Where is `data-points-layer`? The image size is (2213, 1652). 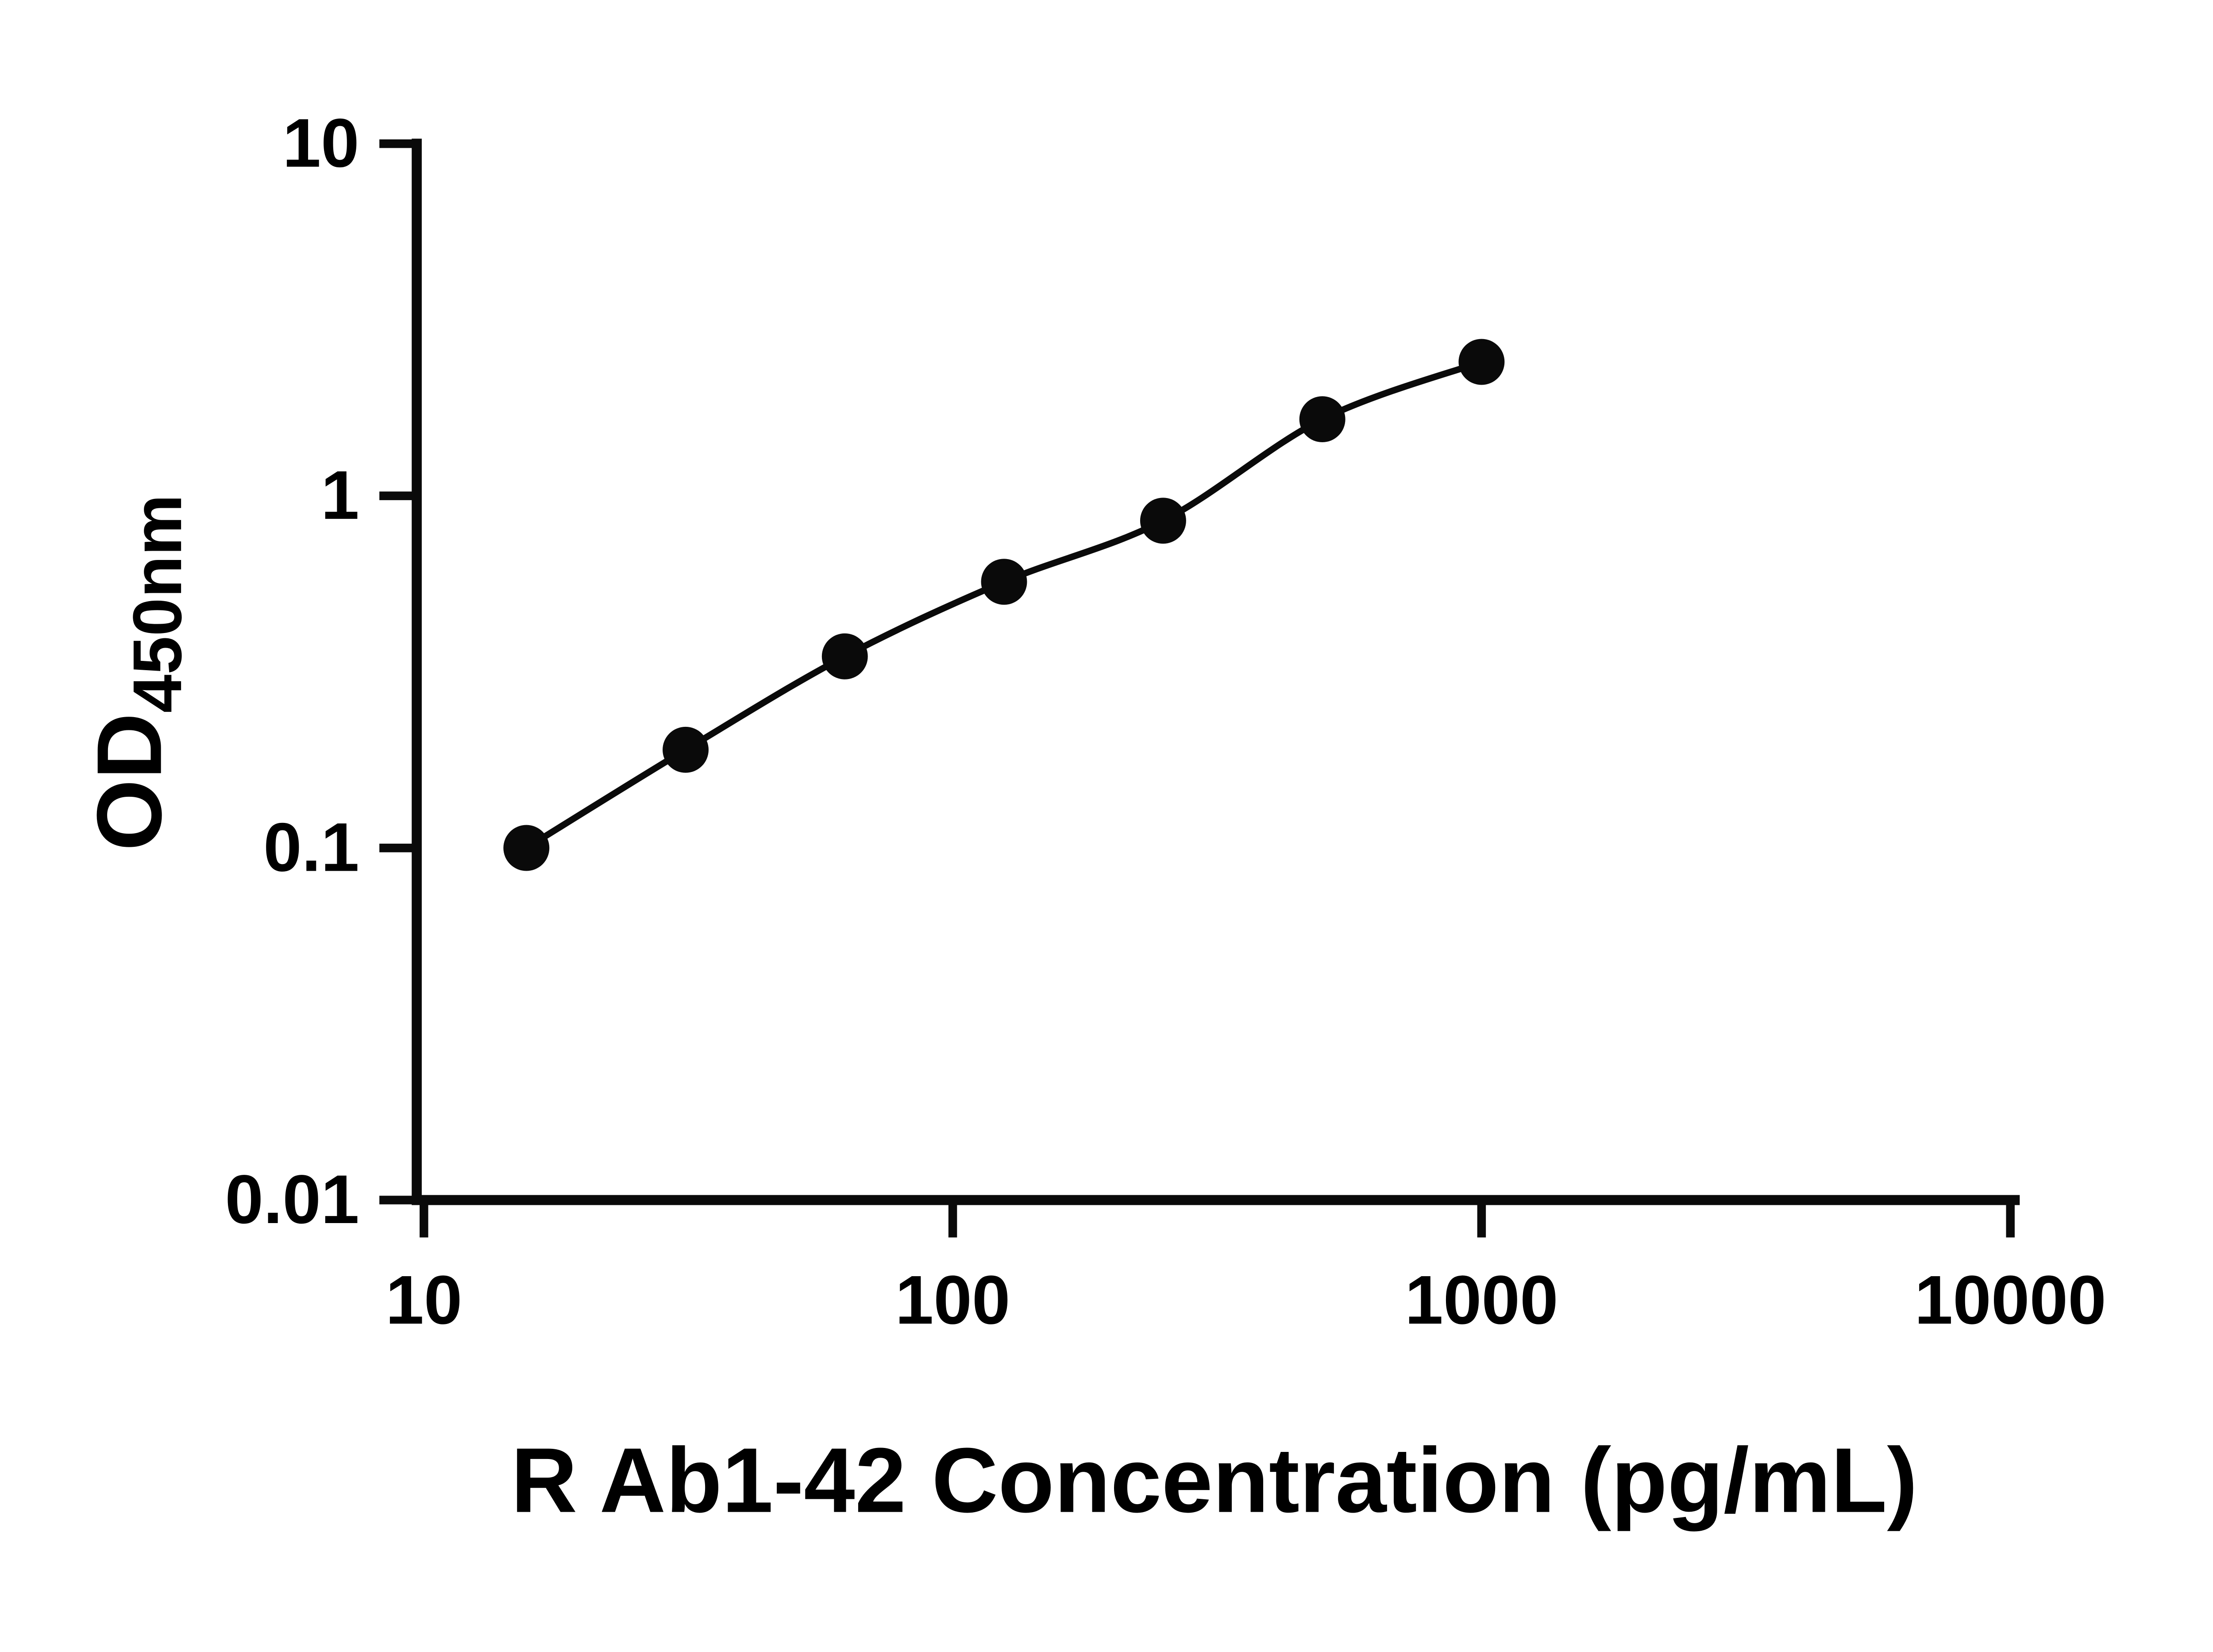 data-points-layer is located at coordinates (1004, 605).